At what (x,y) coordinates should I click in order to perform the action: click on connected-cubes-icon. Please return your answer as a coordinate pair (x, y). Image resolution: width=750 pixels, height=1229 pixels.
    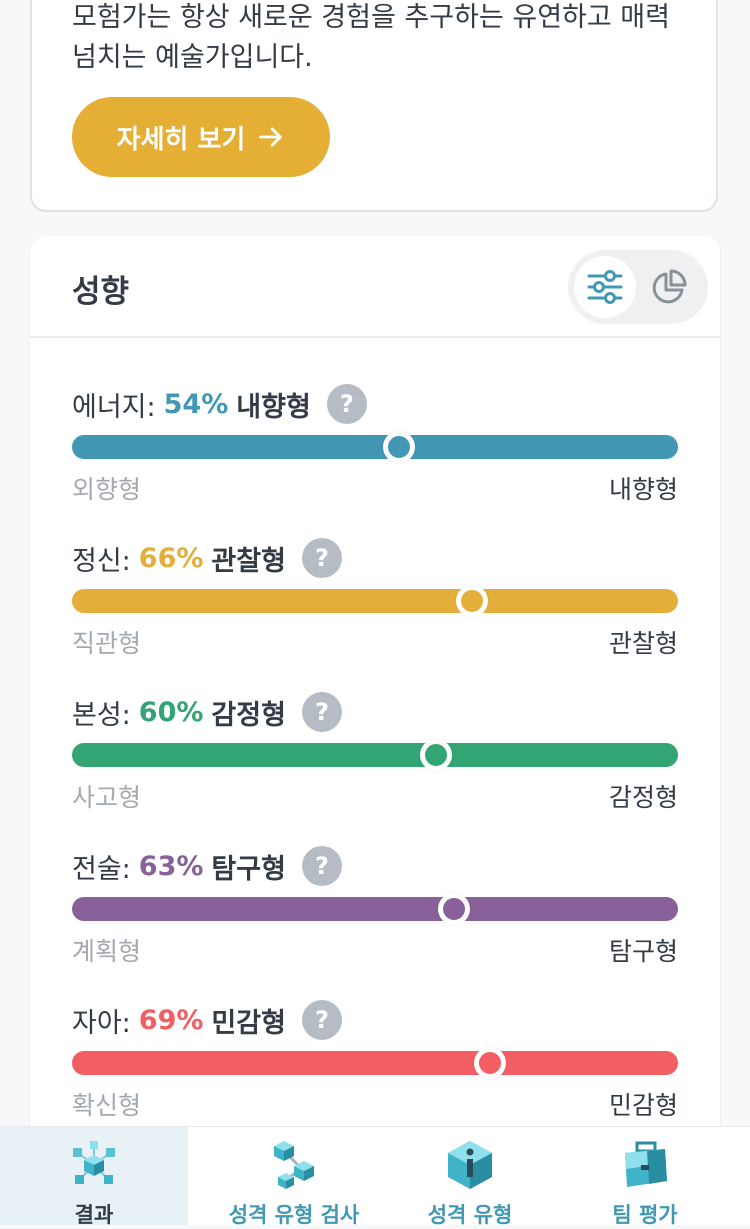
    Looking at the image, I should click on (294, 1165).